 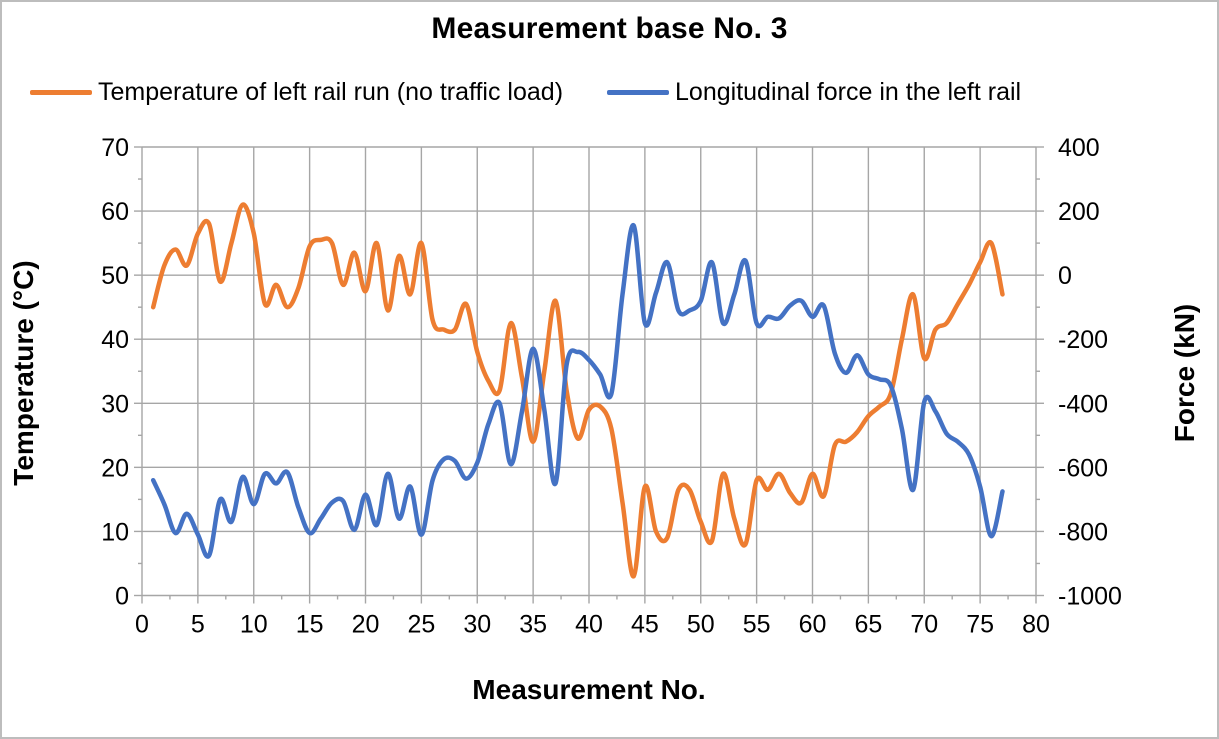 What do you see at coordinates (1184, 373) in the screenshot?
I see `y-axis-title-right: Force (kN)` at bounding box center [1184, 373].